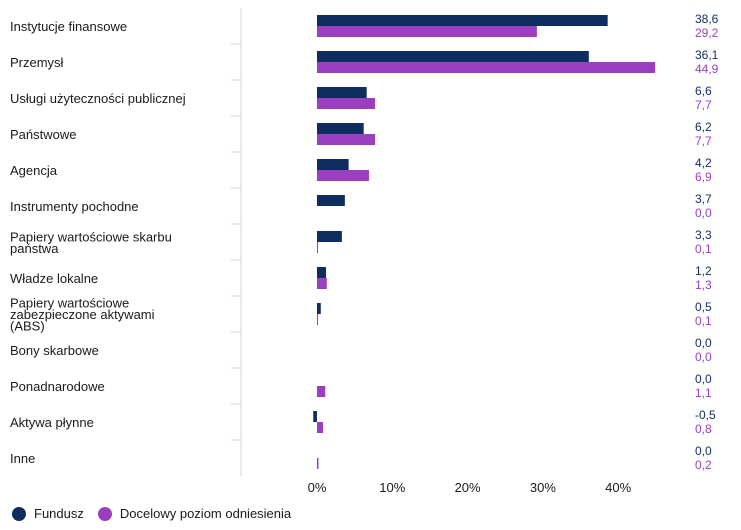  I want to click on category-label: Instrumenty pochodne, so click(74, 206).